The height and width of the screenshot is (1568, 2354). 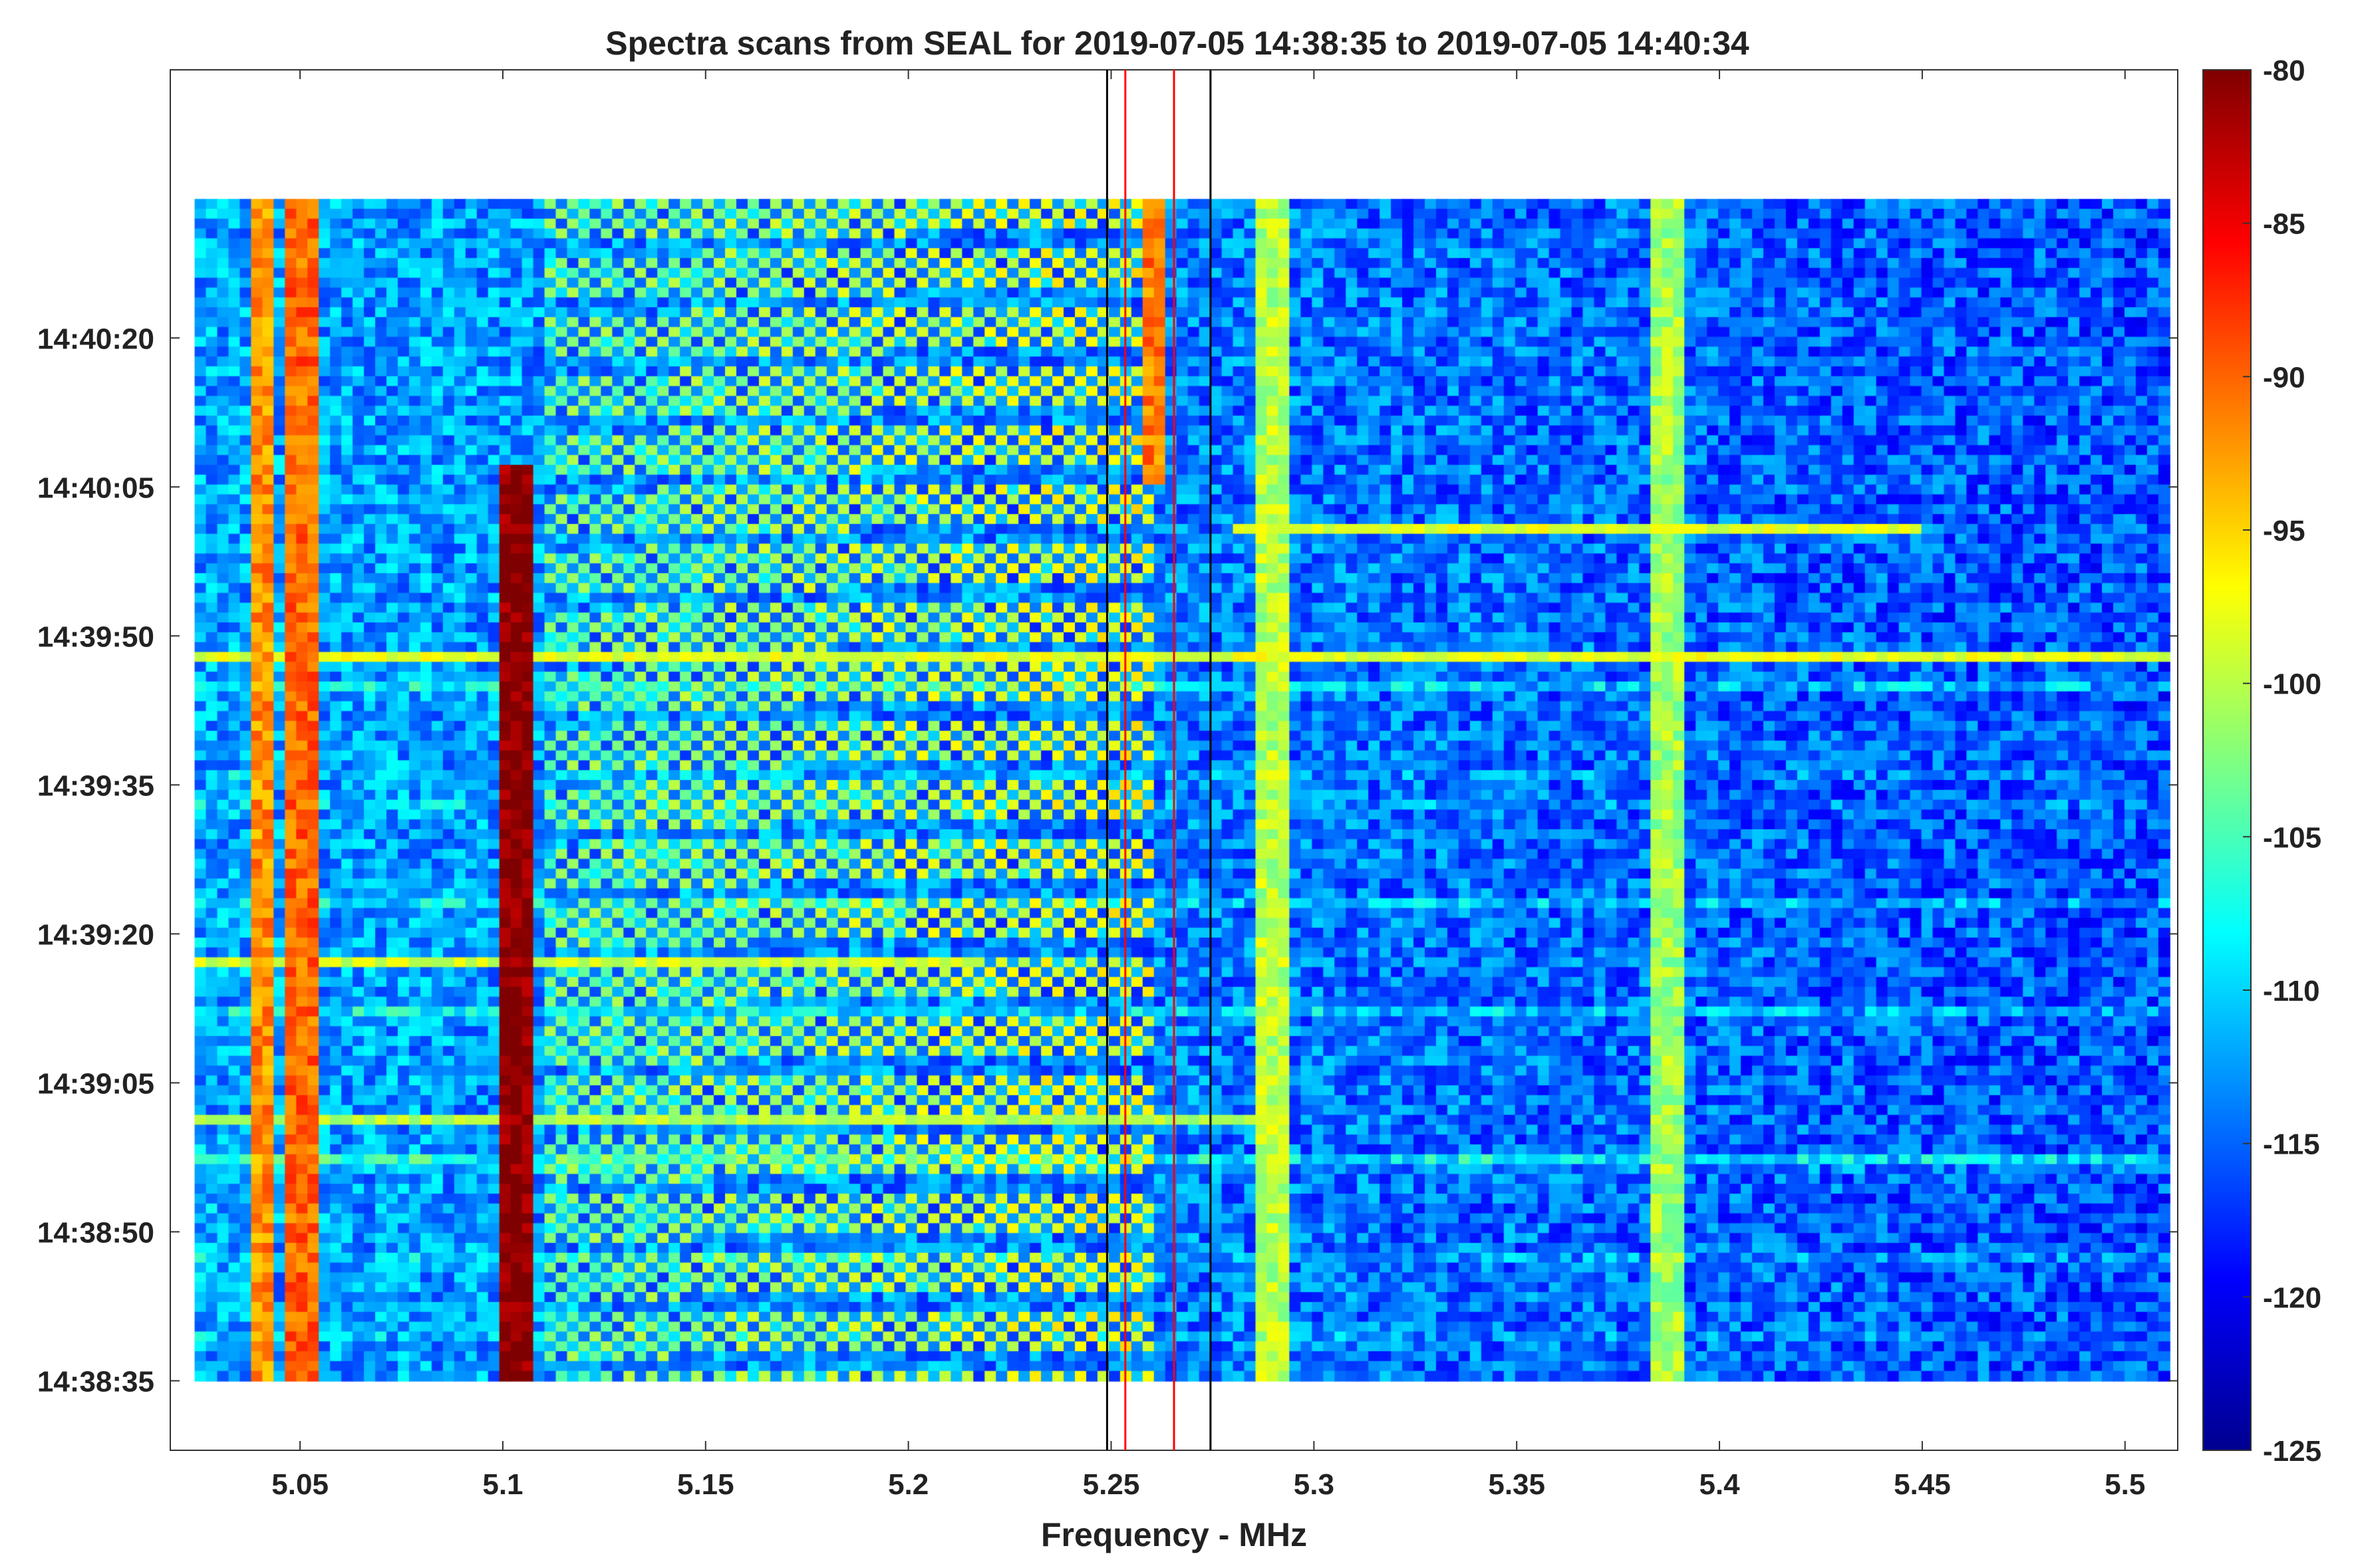 I want to click on colorbar-ticks: -80 -85 -90 -95 -100 -105 -110 -115 -120 -125, so click(x=2282, y=761).